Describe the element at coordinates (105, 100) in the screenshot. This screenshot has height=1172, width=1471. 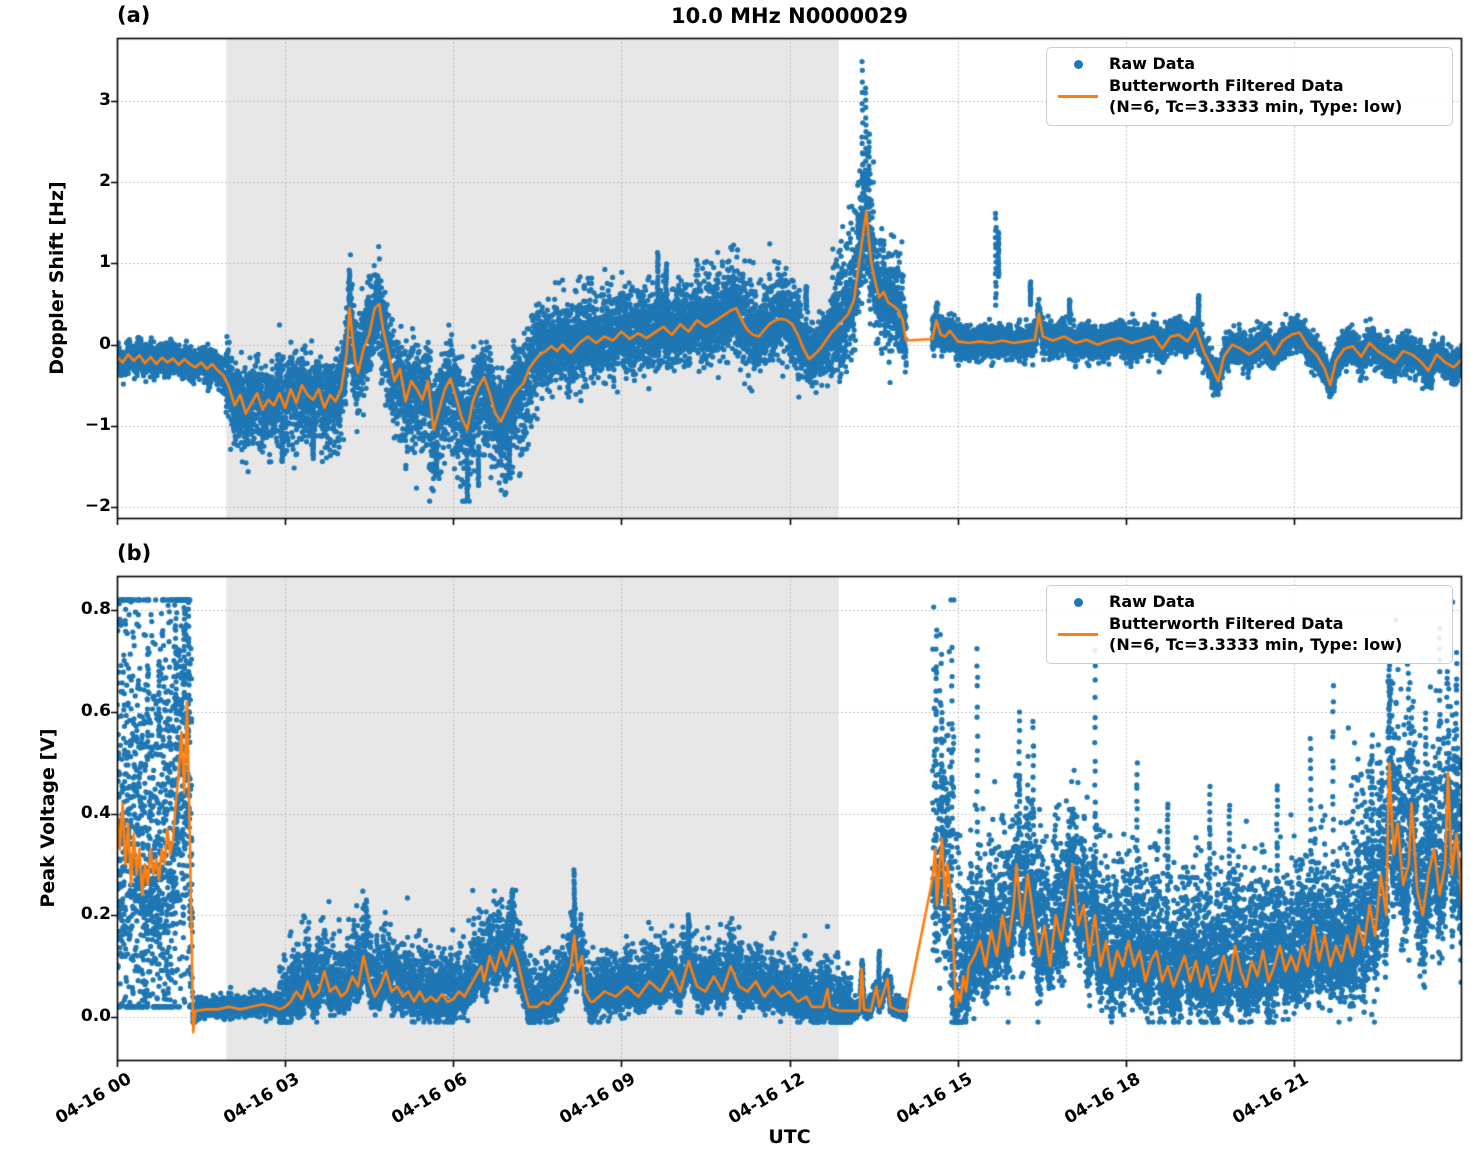
I see `y-tick-label: 3` at that location.